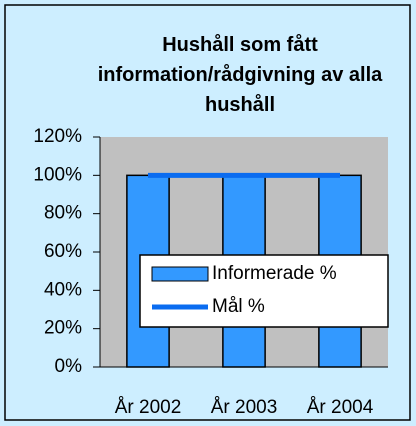 The width and height of the screenshot is (416, 426). I want to click on x-tick-label: År 2004, so click(340, 407).